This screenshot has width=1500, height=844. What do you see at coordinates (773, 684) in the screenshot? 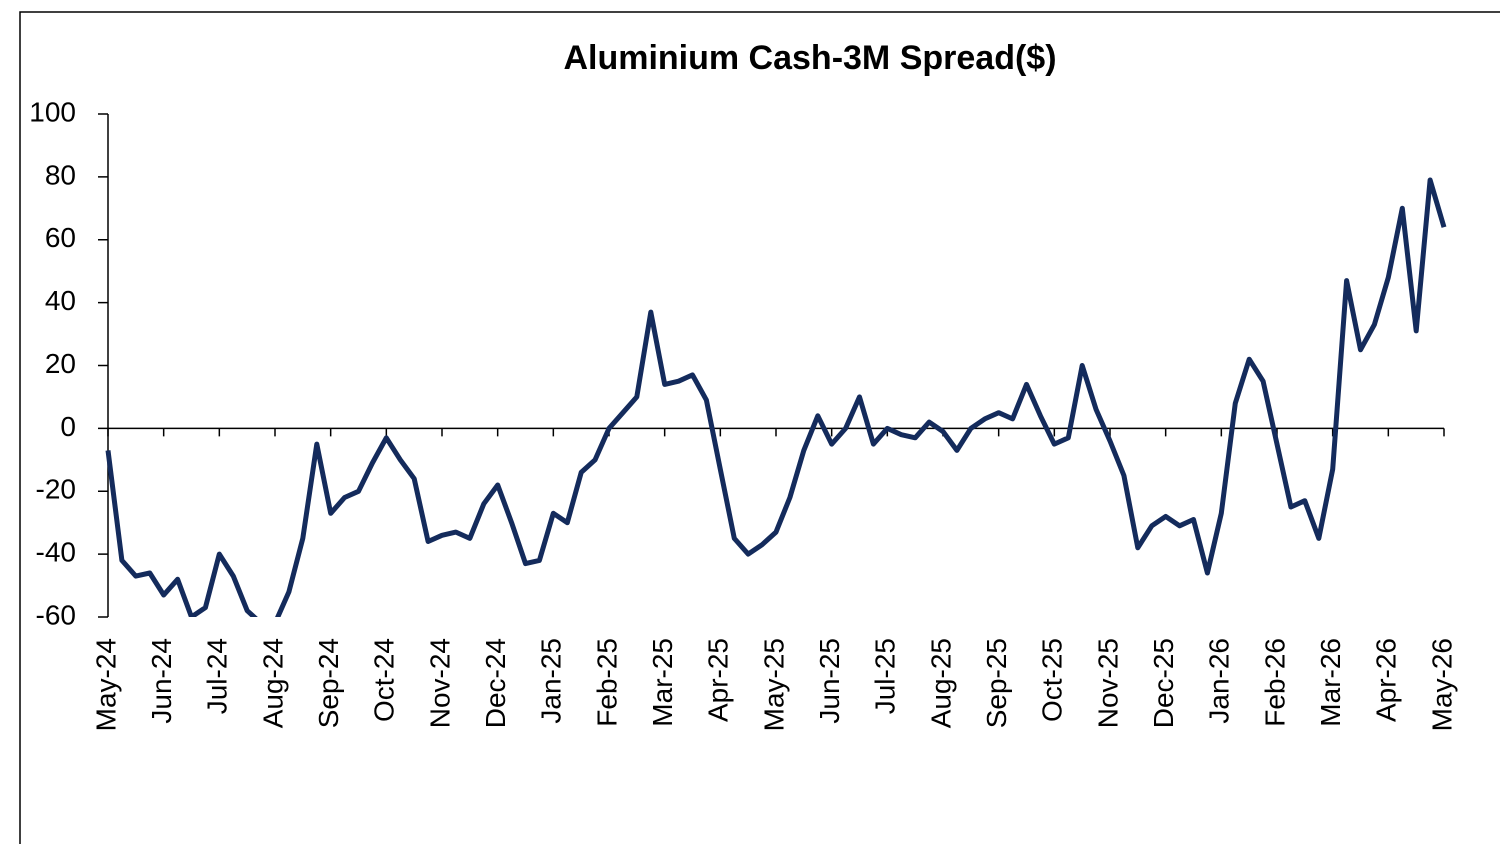
I see `x-tick-label: May-25` at bounding box center [773, 684].